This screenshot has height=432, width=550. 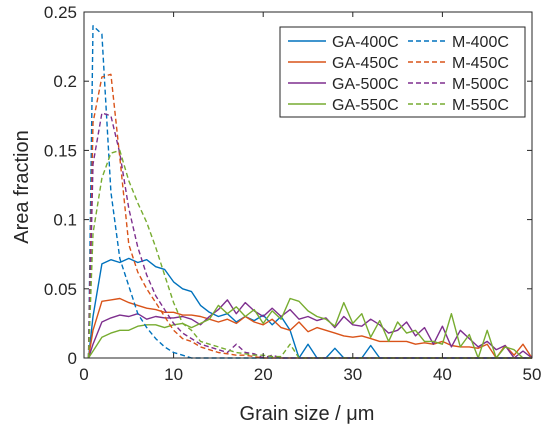 What do you see at coordinates (173, 374) in the screenshot?
I see `x-tick-label: 10` at bounding box center [173, 374].